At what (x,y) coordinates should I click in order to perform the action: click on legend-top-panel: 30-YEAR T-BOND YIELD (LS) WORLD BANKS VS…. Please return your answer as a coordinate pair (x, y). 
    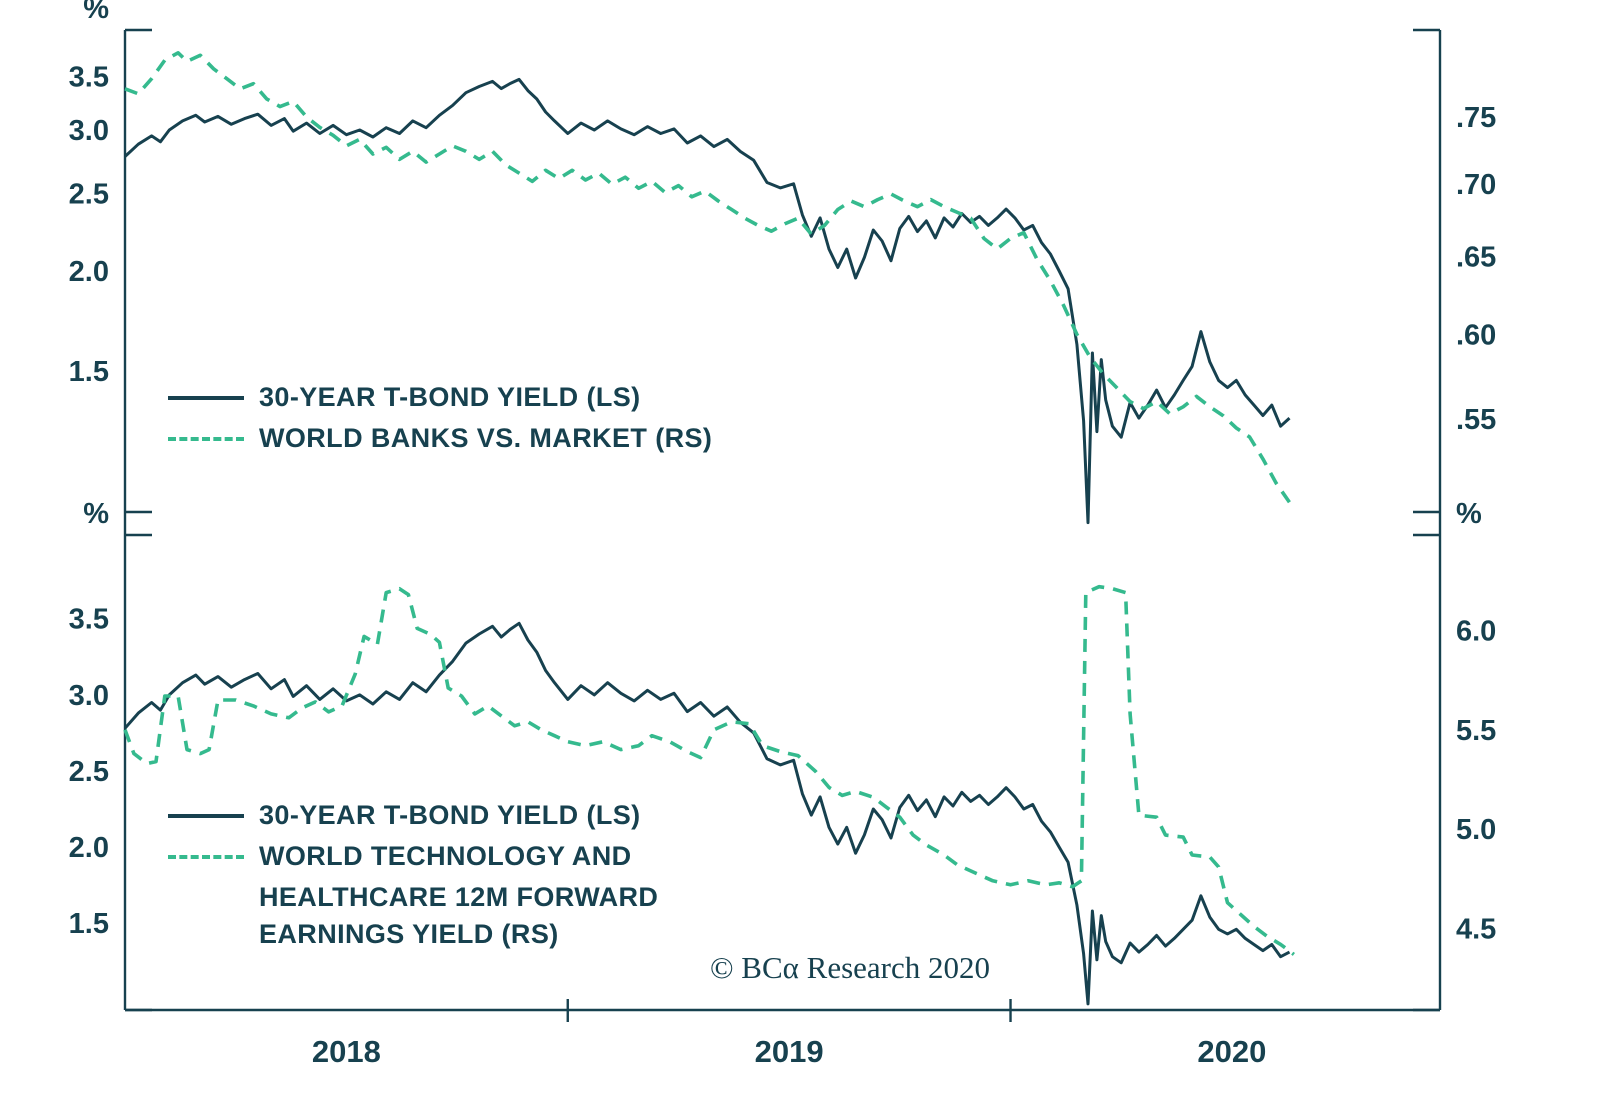
    Looking at the image, I should click on (440, 423).